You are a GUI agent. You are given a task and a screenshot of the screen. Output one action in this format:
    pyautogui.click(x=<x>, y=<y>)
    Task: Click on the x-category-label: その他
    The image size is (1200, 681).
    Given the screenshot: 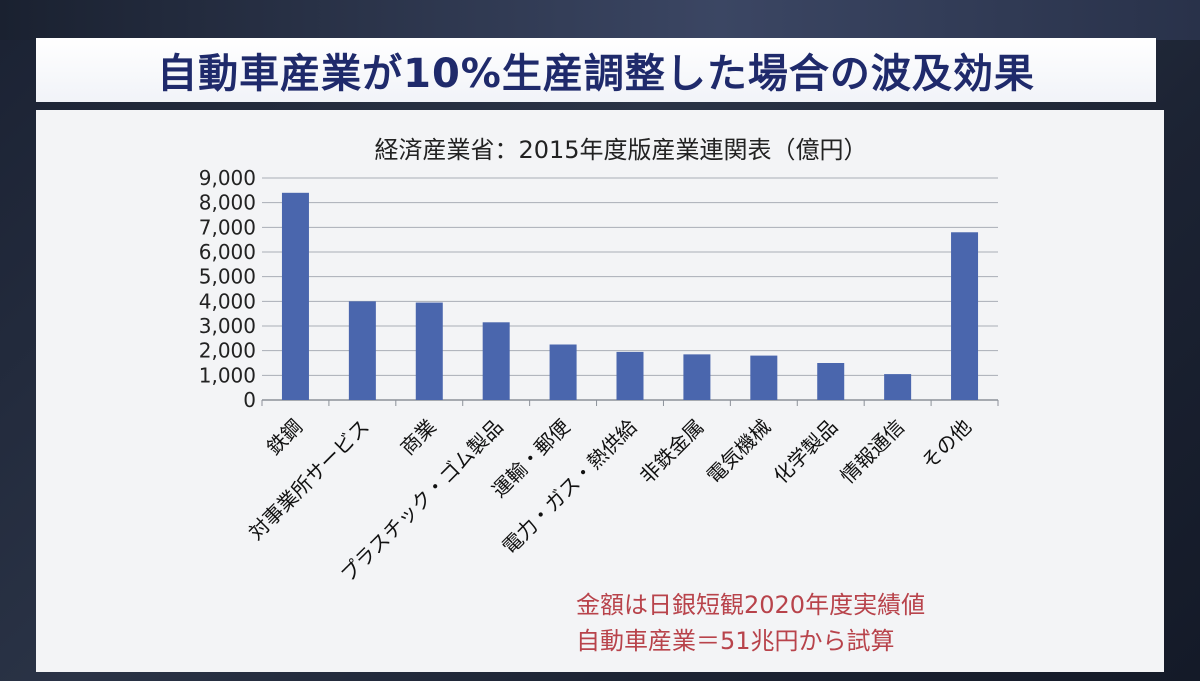 What is the action you would take?
    pyautogui.click(x=946, y=444)
    